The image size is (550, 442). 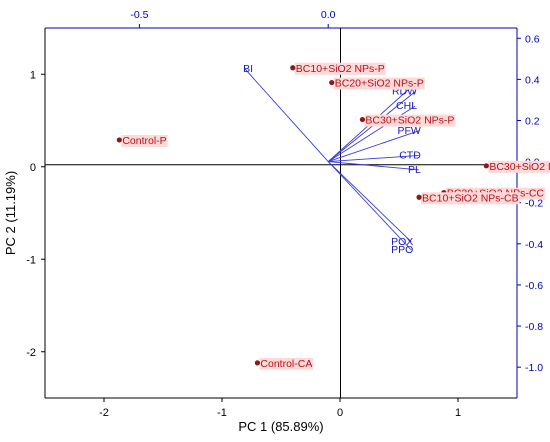 I want to click on score-point-group: BC10+SiO2 NPs-P, so click(x=338, y=68).